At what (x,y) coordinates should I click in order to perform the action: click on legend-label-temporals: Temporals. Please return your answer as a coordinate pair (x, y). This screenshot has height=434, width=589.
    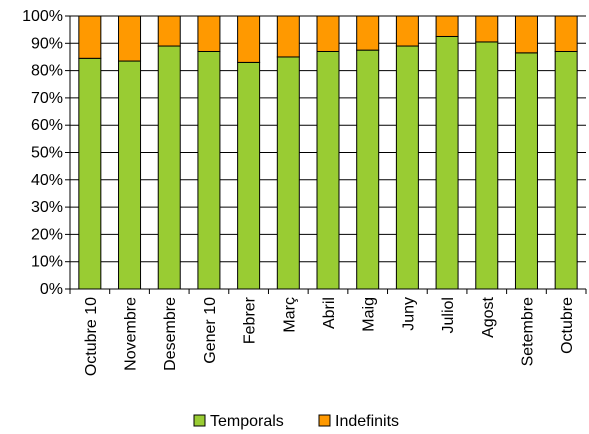
    Looking at the image, I should click on (247, 421).